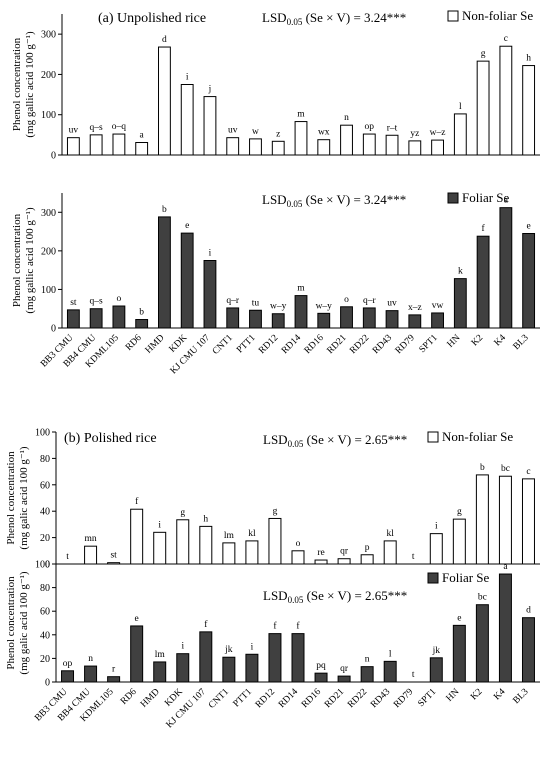  Describe the element at coordinates (113, 556) in the screenshot. I see `significance-letter: st` at that location.